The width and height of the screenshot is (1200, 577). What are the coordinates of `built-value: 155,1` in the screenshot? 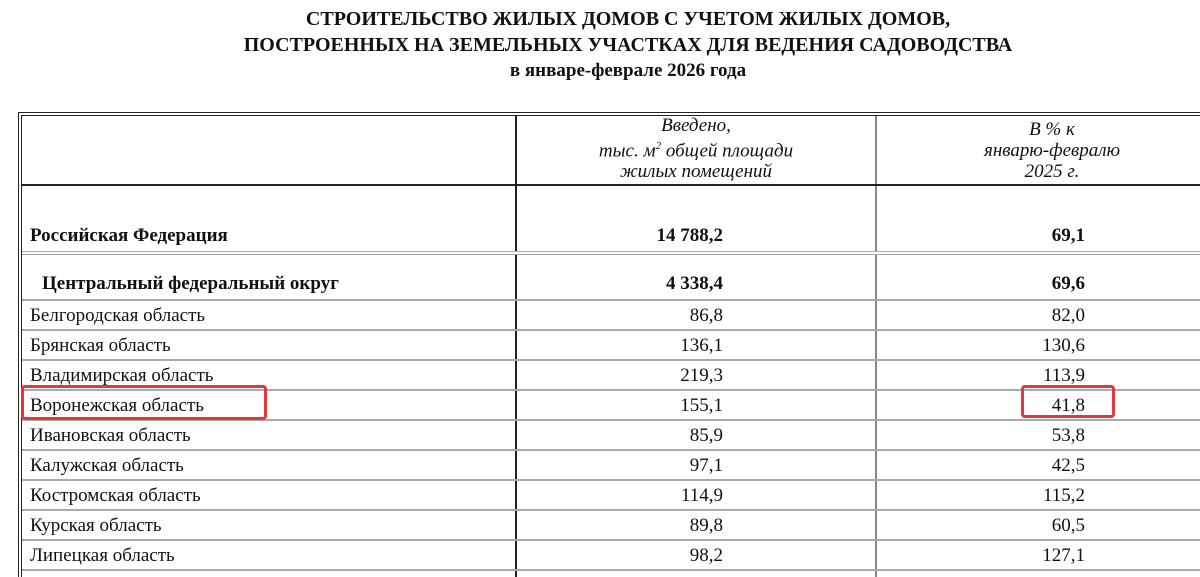 It's located at (701, 405).